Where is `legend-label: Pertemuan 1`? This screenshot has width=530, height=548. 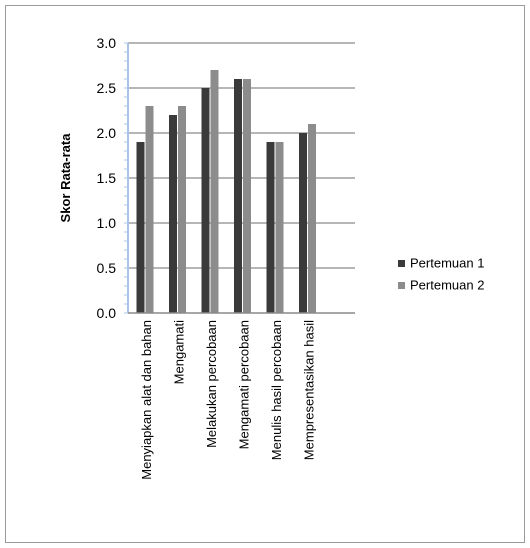
legend-label: Pertemuan 1 is located at coordinates (447, 263).